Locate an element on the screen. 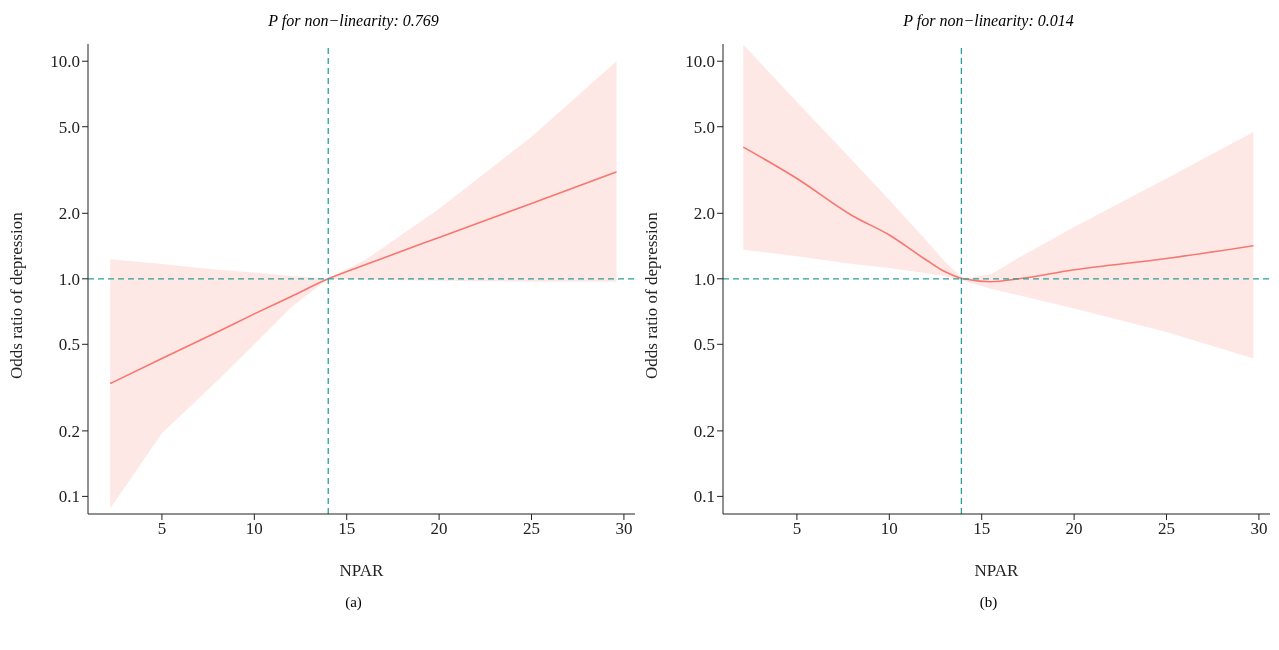  chart-title: P for non−linearity: 0.769 is located at coordinates (353, 21).